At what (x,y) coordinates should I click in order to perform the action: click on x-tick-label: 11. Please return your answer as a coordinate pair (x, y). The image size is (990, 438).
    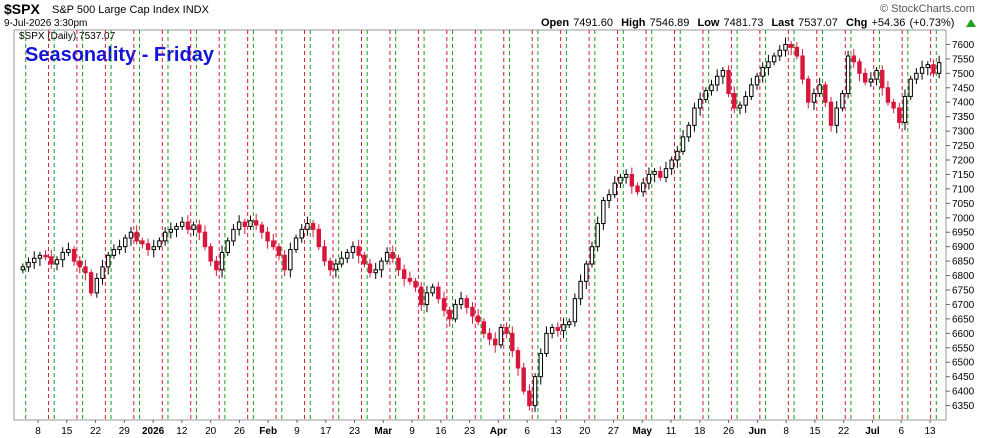
    Looking at the image, I should click on (671, 431).